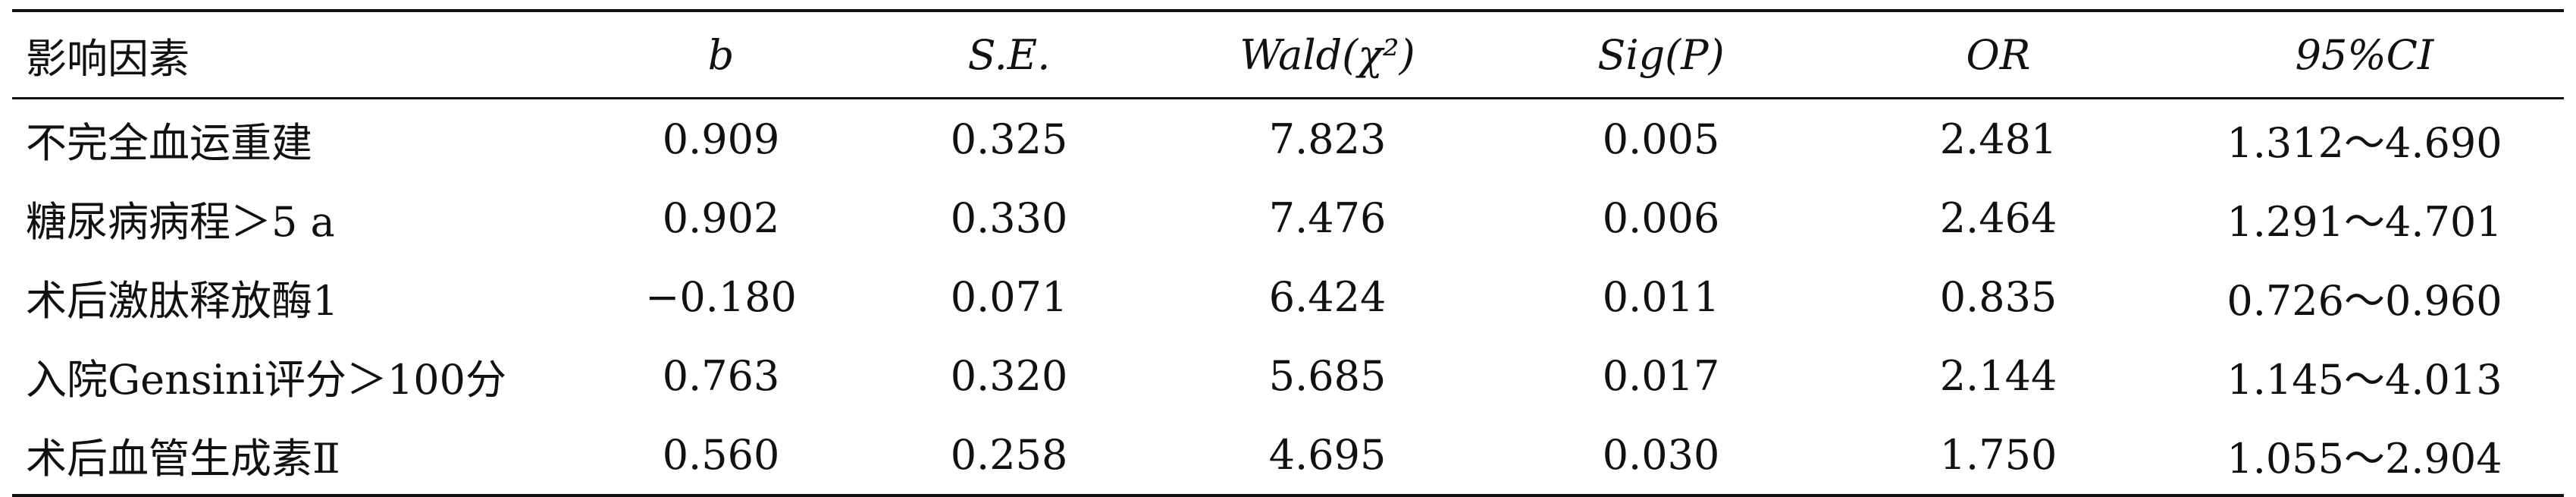 Image resolution: width=2576 pixels, height=497 pixels. I want to click on cell-b: 0.560, so click(721, 454).